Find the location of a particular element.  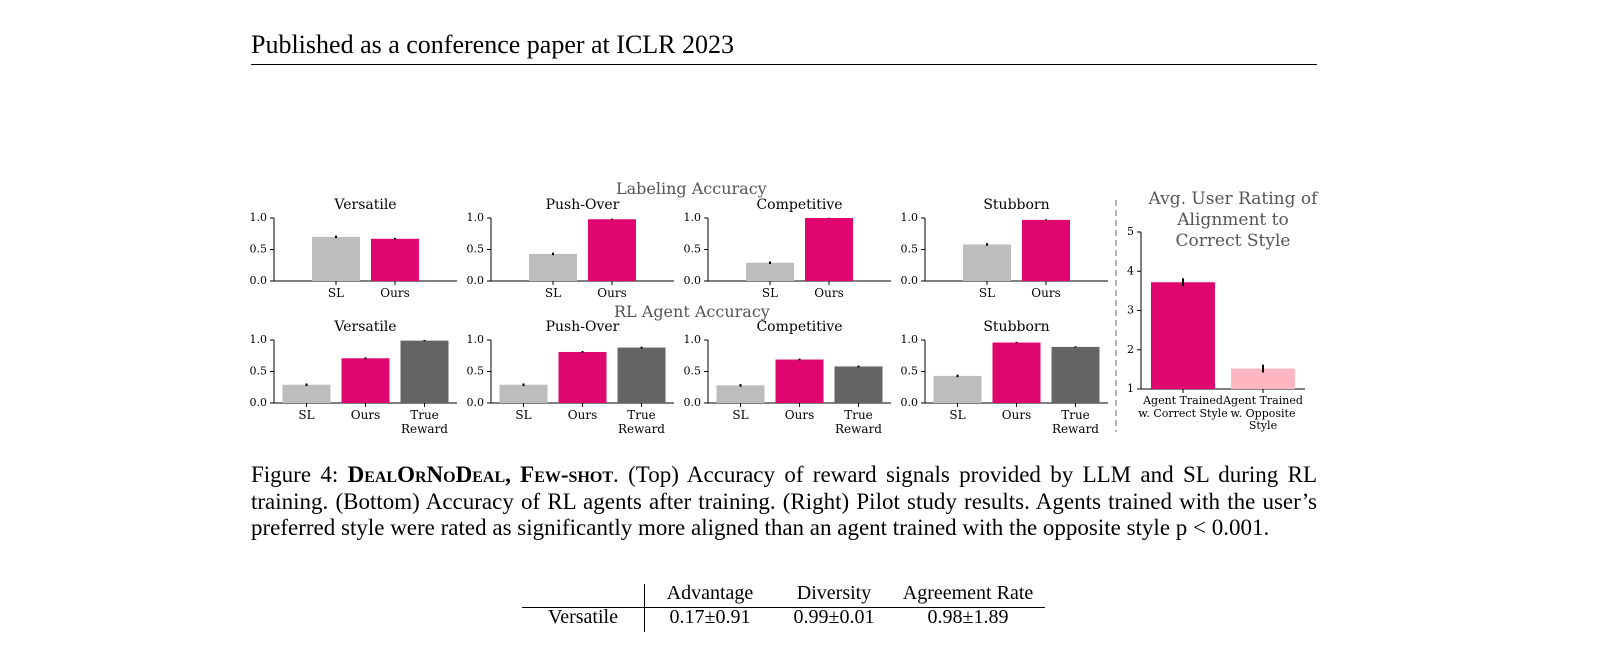

table-header: Advantage is located at coordinates (710, 593).